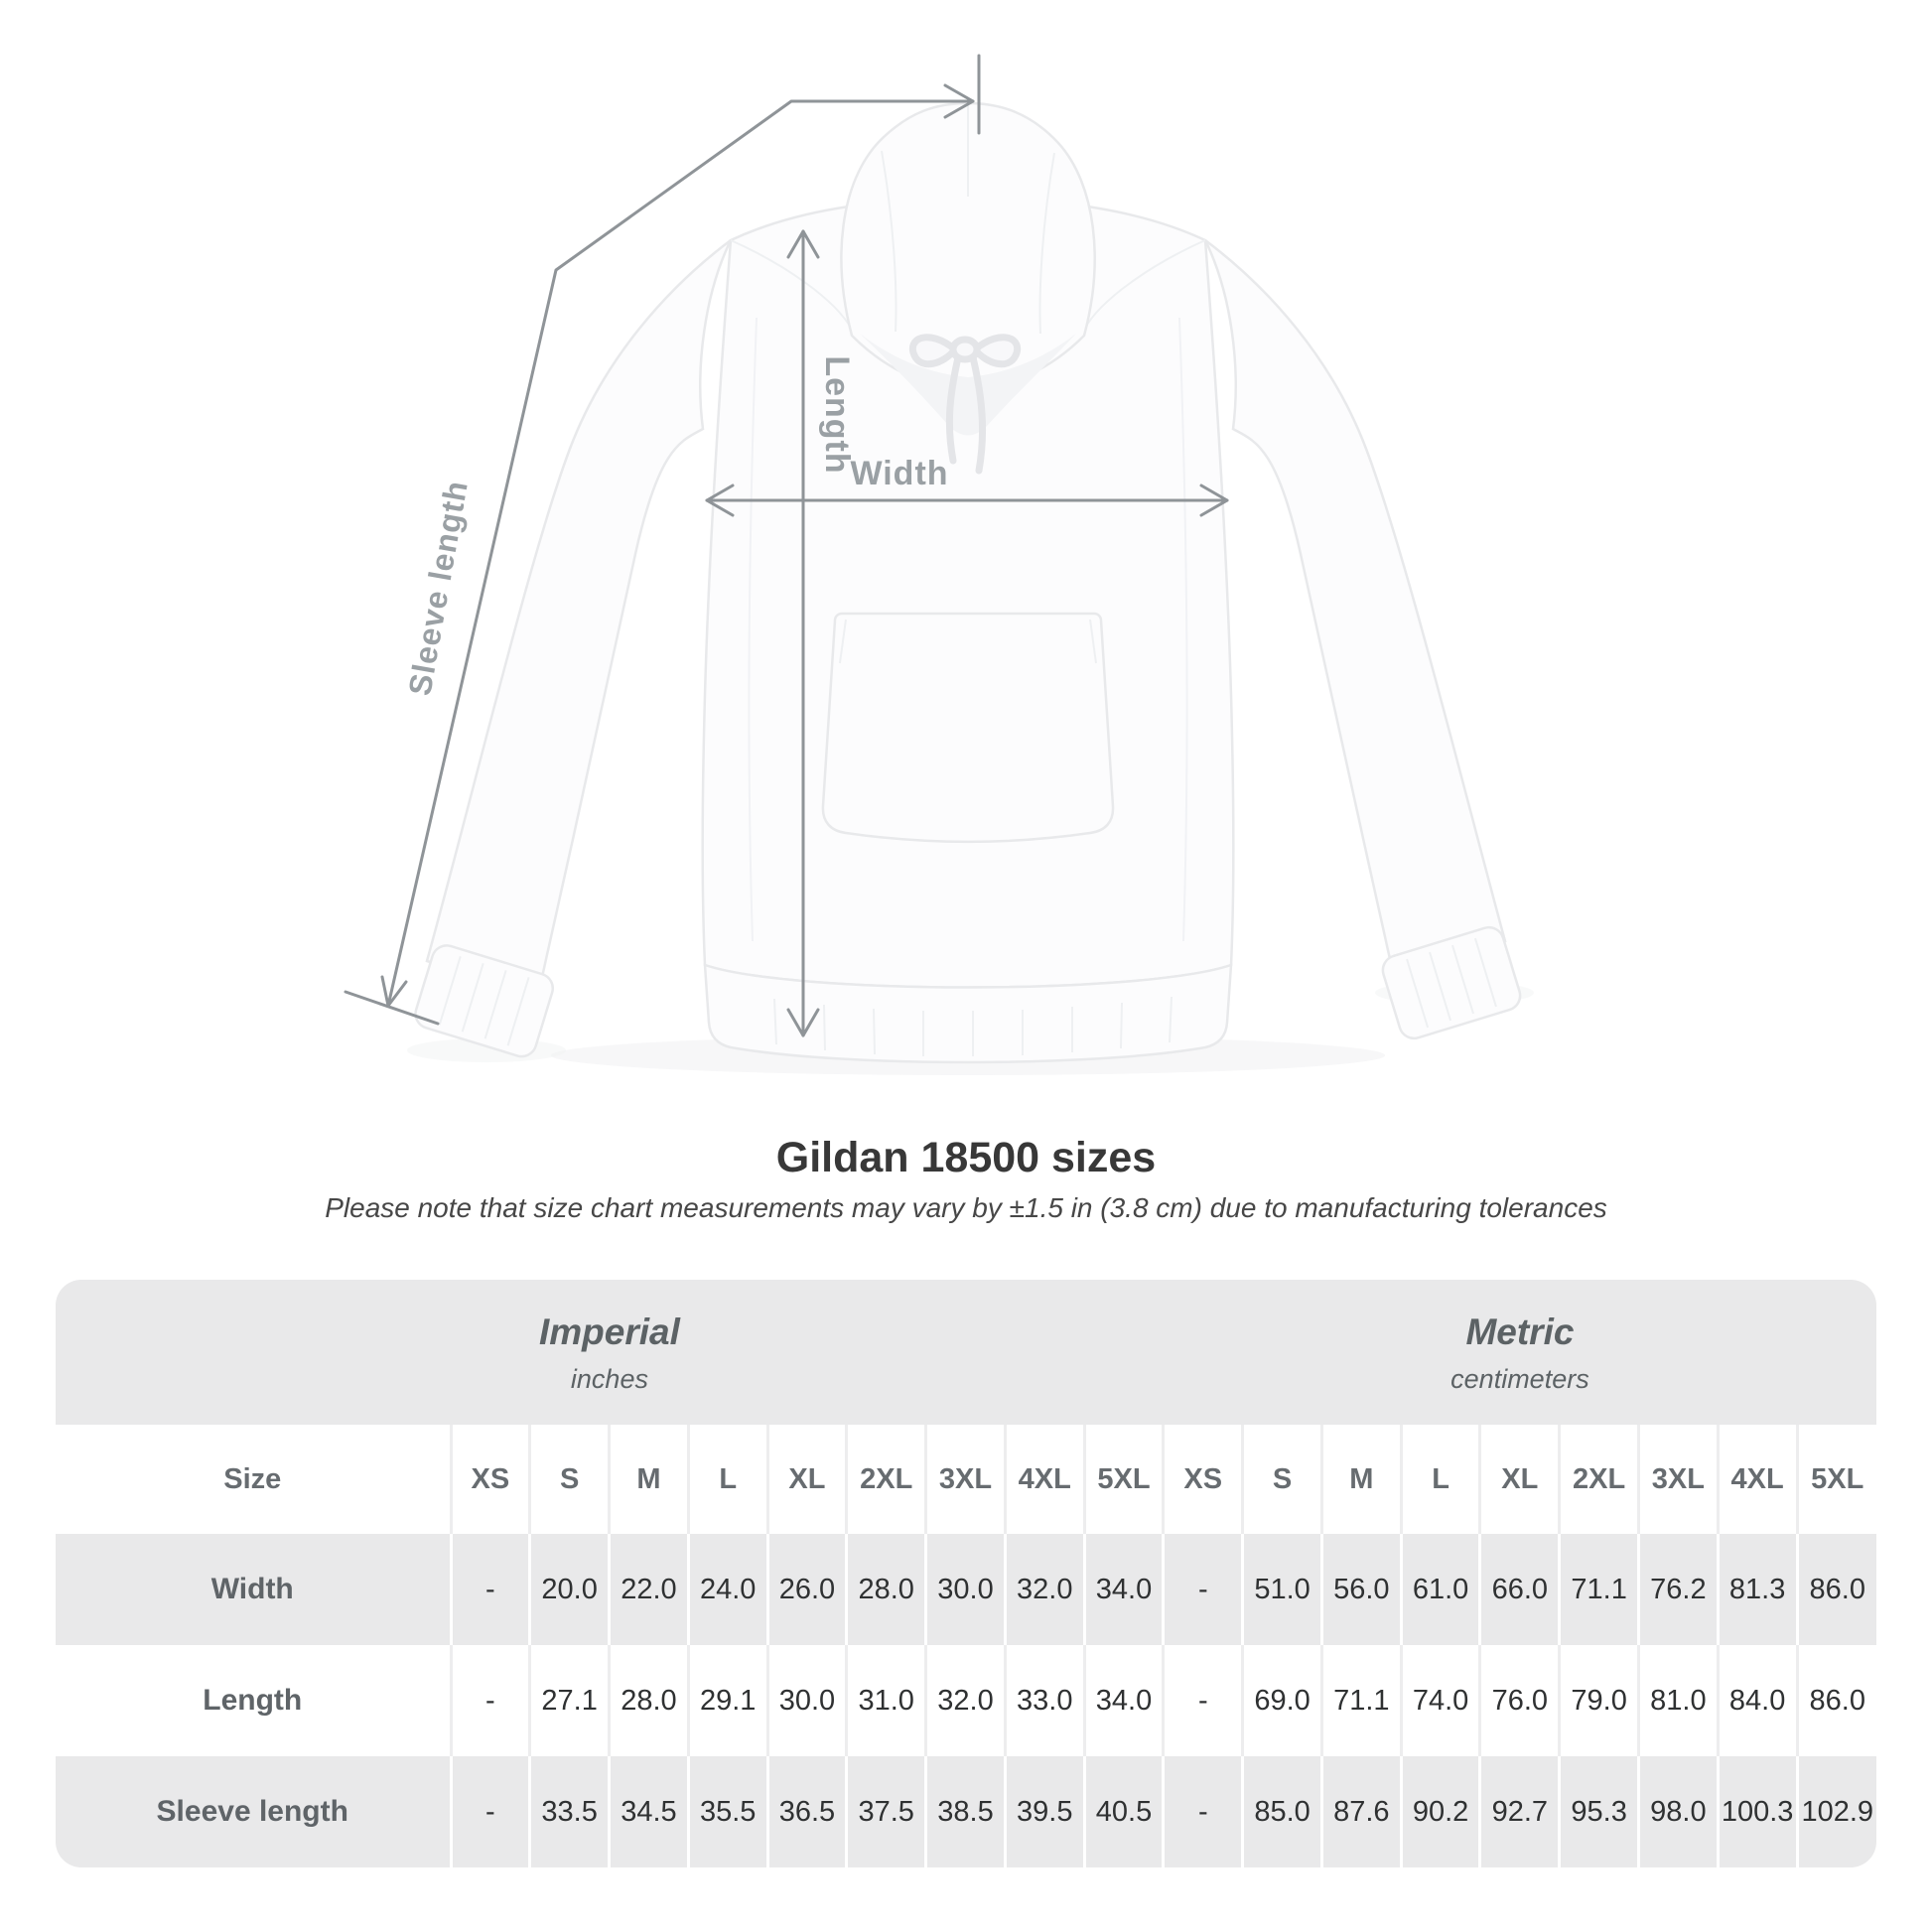 The image size is (1932, 1932). I want to click on size-header-imperial-l: L, so click(727, 1480).